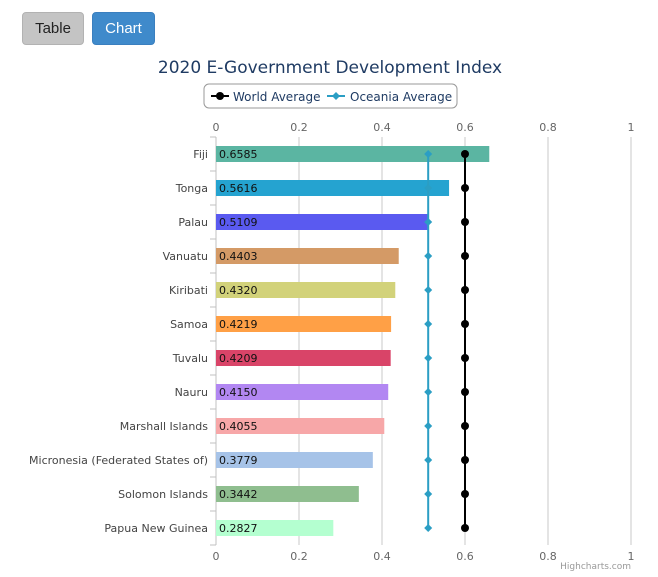  I want to click on legend-item-oceania-average: Oceania Average, so click(389, 97).